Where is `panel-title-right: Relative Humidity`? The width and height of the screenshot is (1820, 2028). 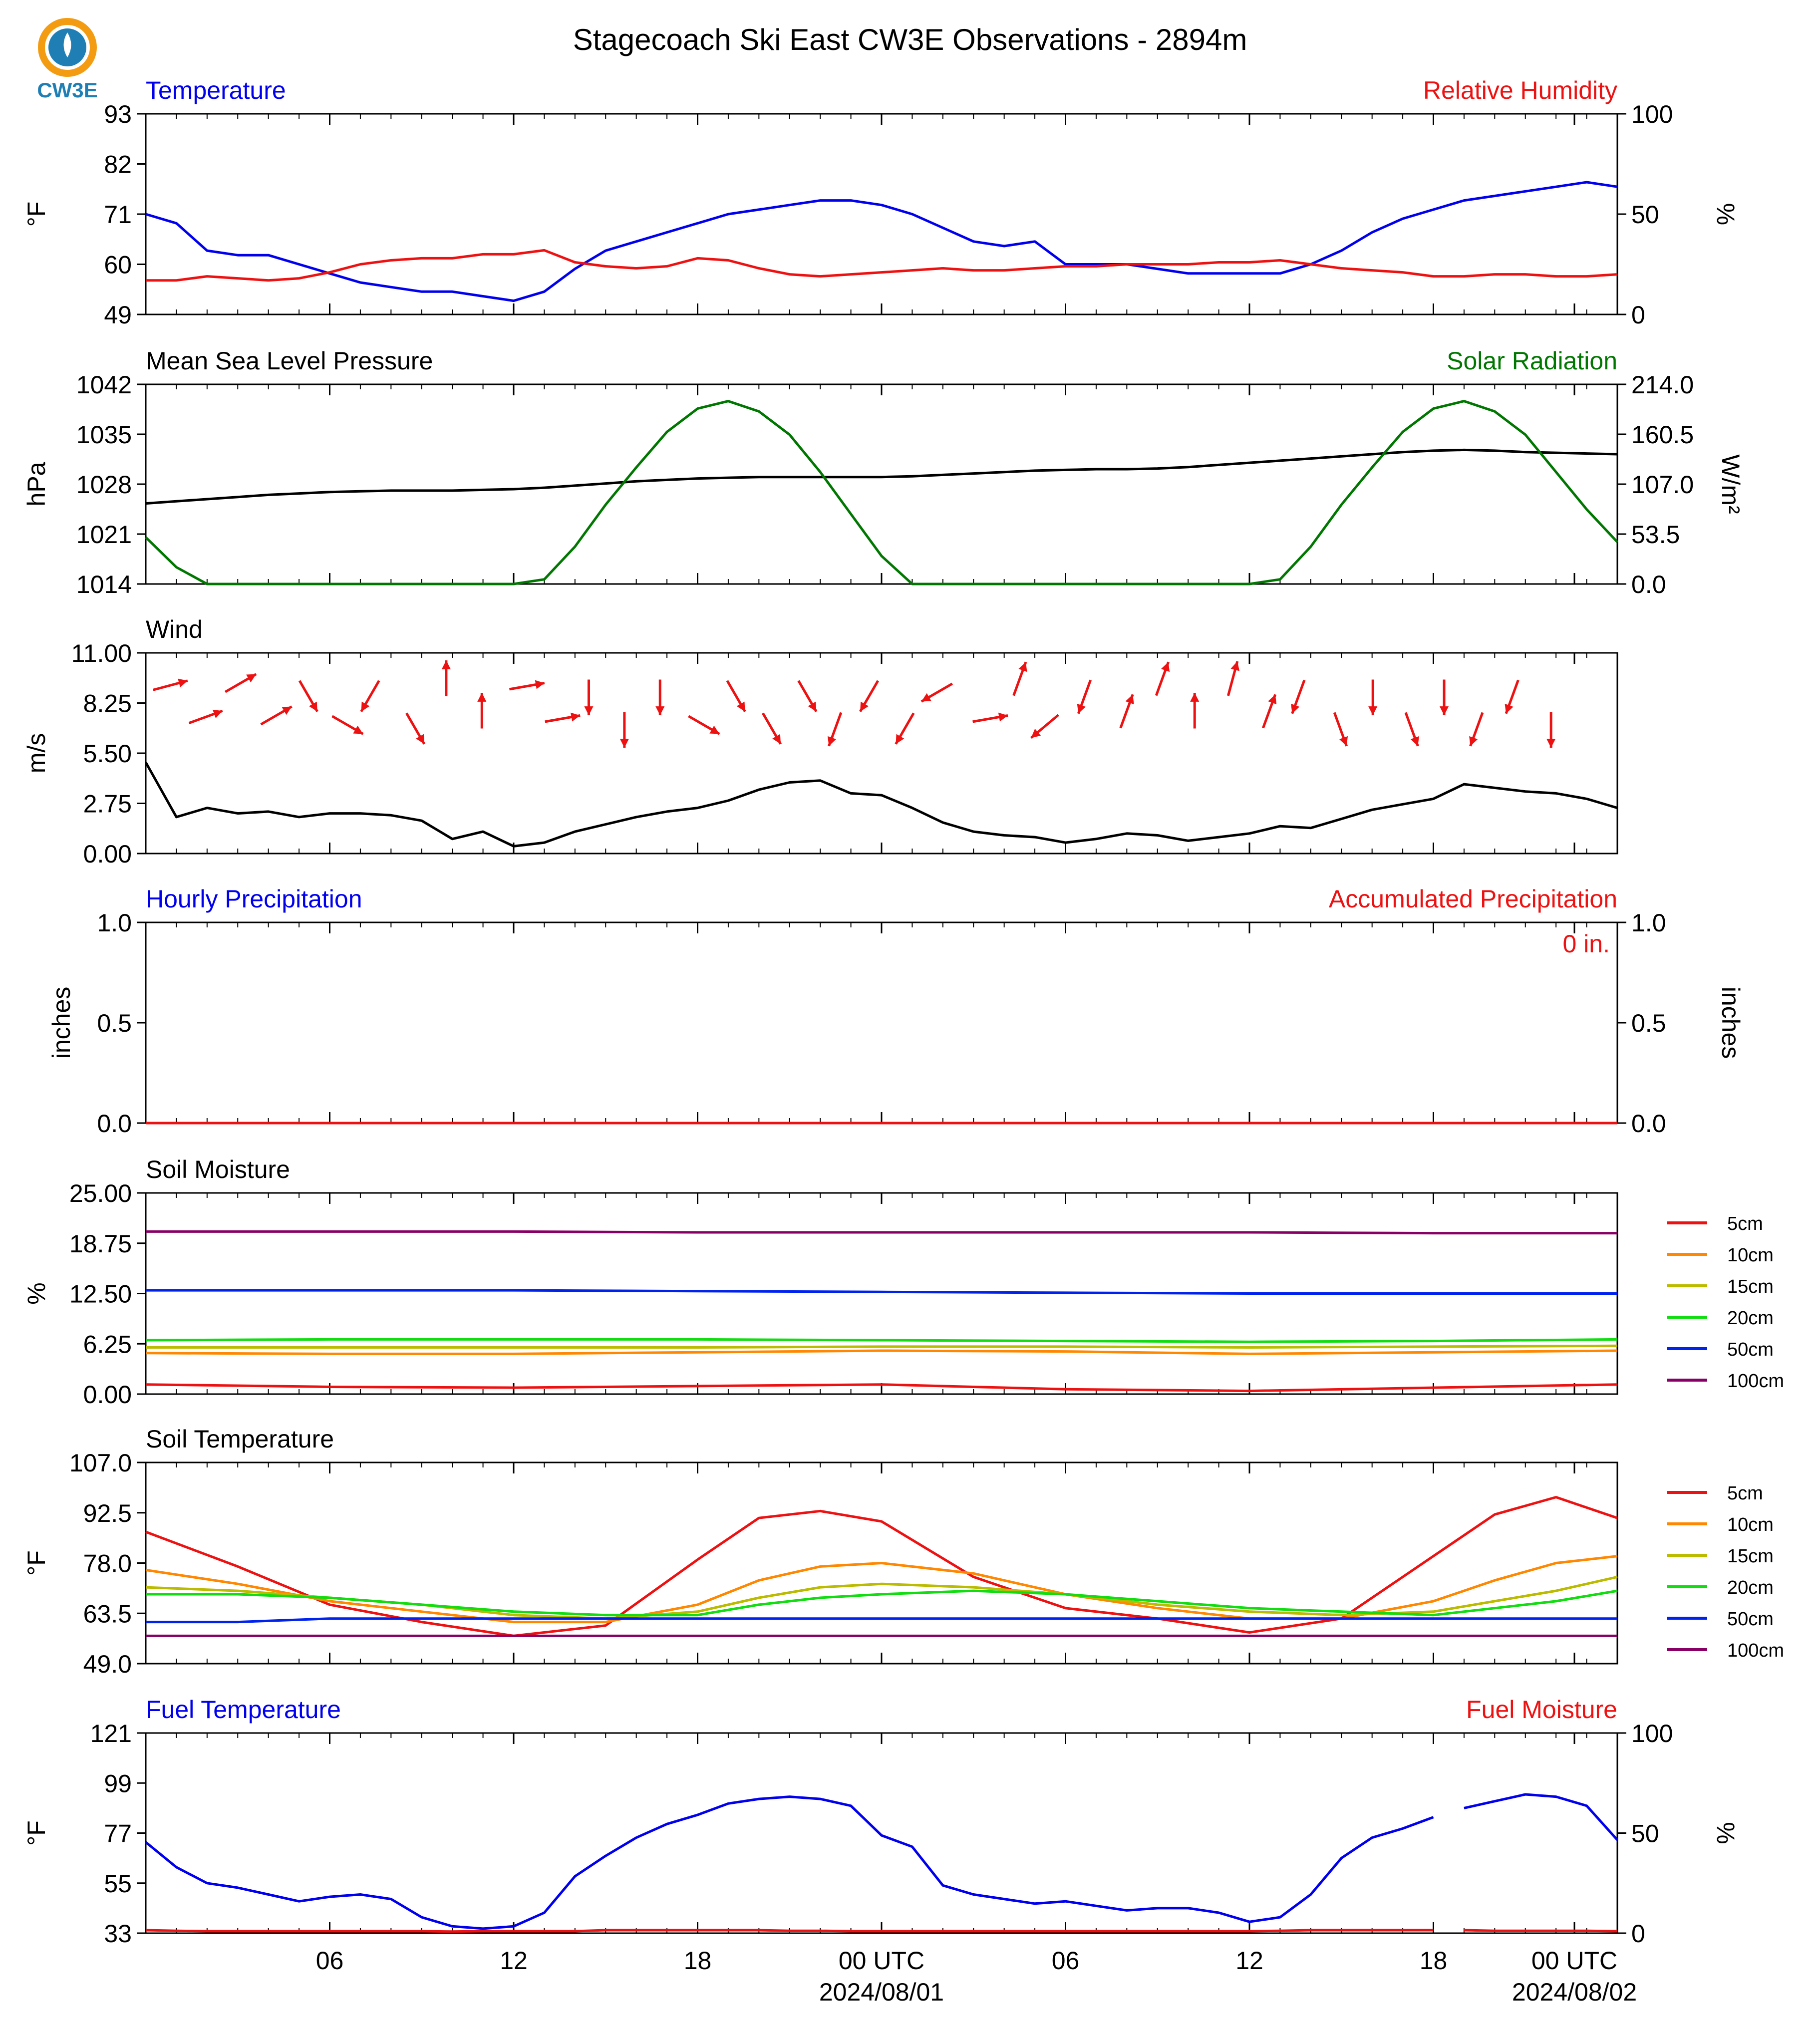
panel-title-right: Relative Humidity is located at coordinates (1520, 90).